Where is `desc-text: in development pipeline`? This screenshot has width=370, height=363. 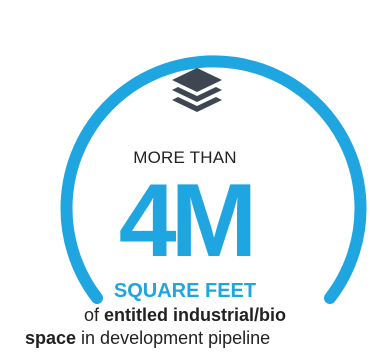
desc-text: in development pipeline is located at coordinates (173, 338).